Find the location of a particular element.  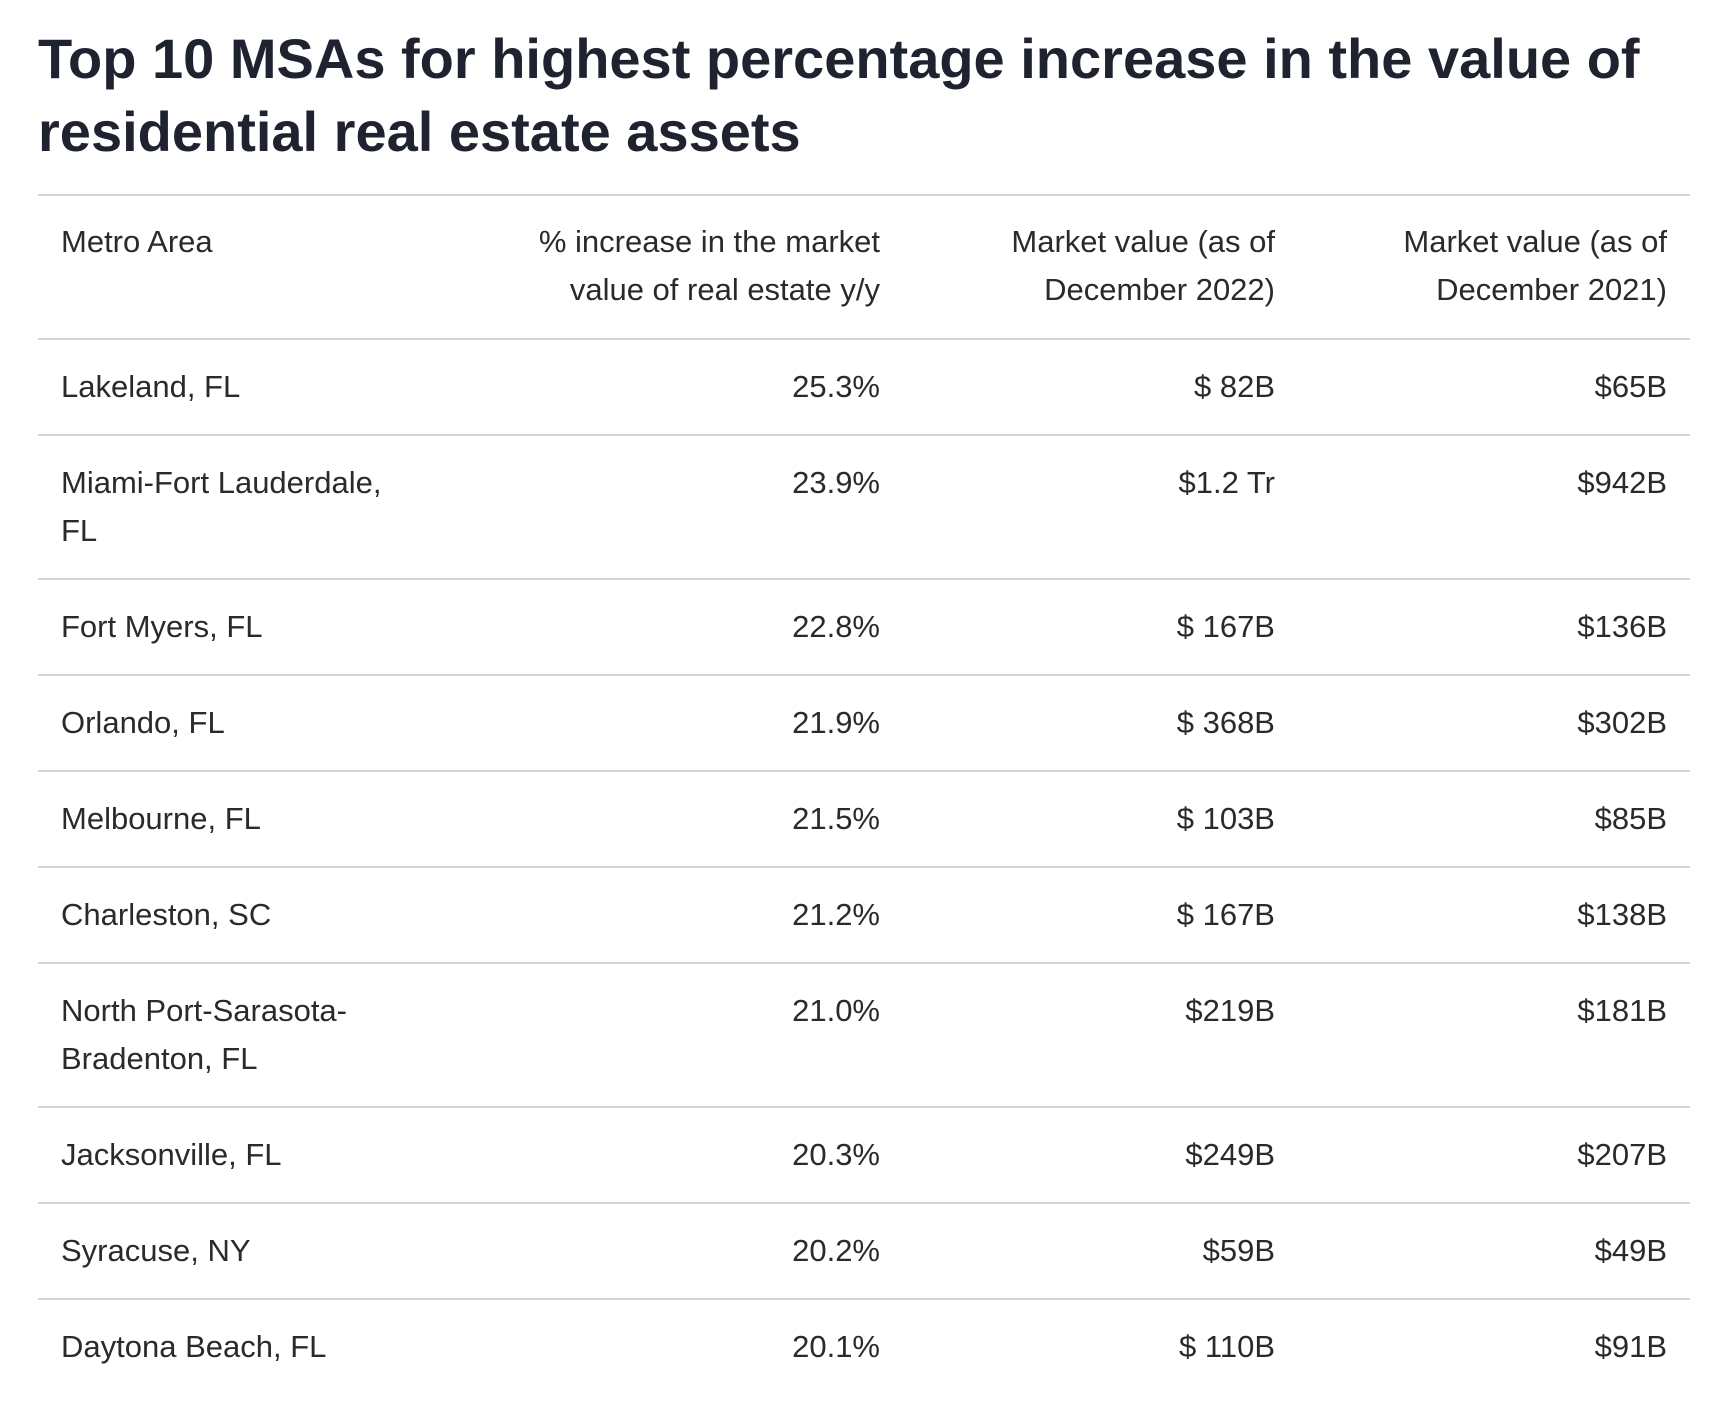

table-cell: $207B is located at coordinates (1494, 1155).